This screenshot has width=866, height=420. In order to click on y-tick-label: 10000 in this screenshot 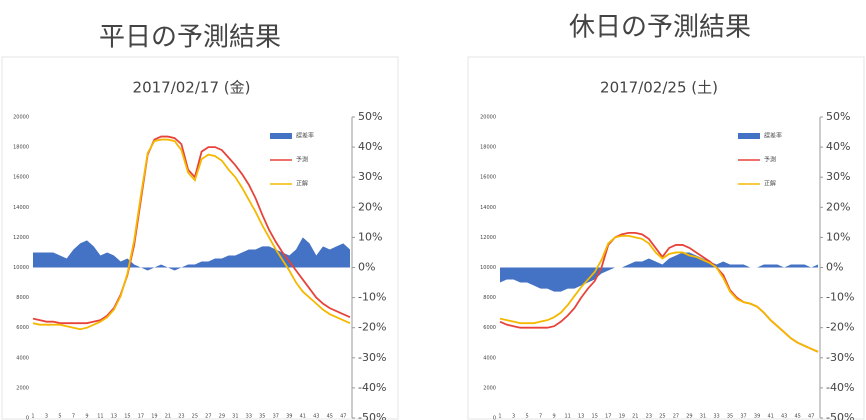, I will do `click(21, 268)`.